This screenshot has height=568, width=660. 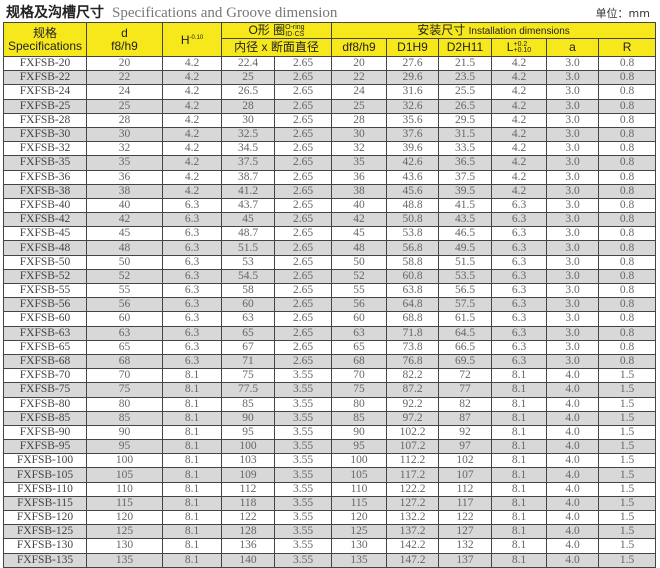 I want to click on title-cn: 规格及沟槽尺寸, so click(x=55, y=13).